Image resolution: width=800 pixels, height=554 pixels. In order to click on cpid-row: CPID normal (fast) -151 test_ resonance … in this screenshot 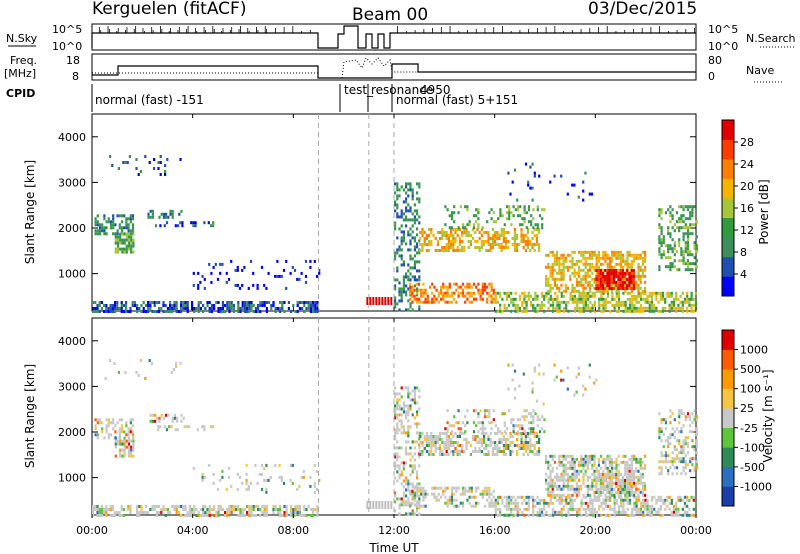, I will do `click(262, 97)`.